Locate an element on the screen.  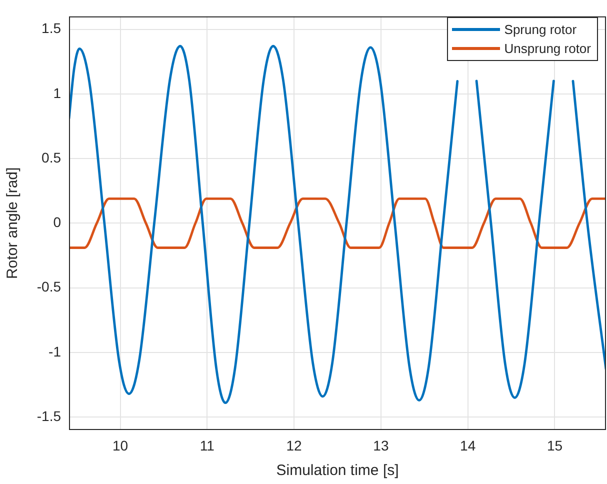
y-tick-label: 1.5 is located at coordinates (52, 28).